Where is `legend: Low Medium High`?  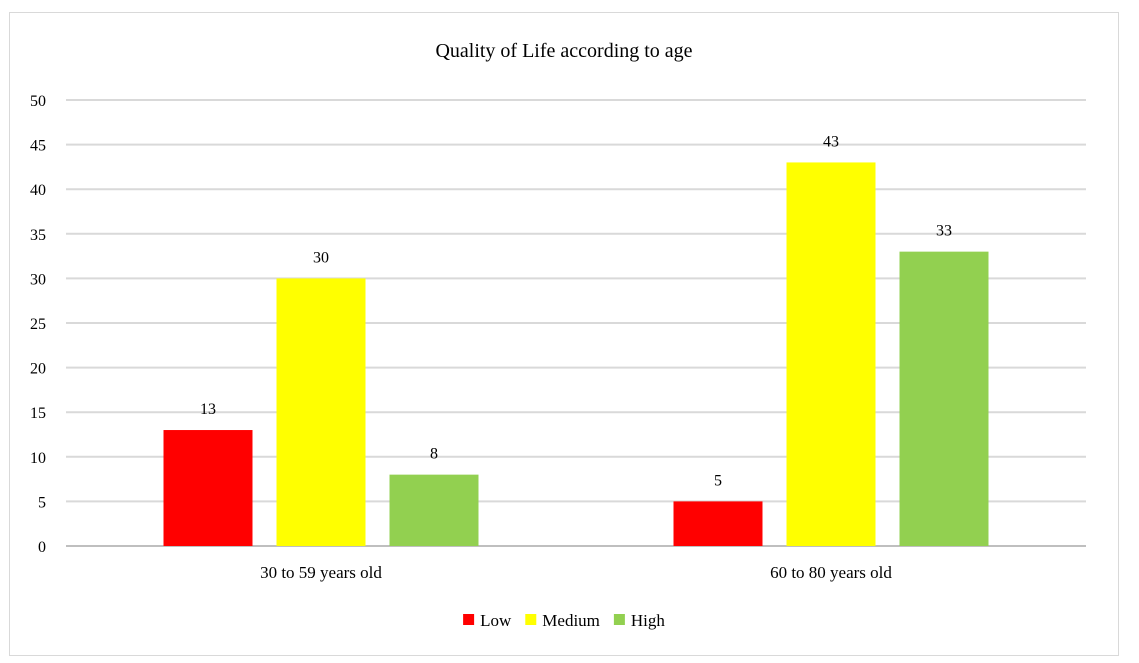 legend: Low Medium High is located at coordinates (564, 620).